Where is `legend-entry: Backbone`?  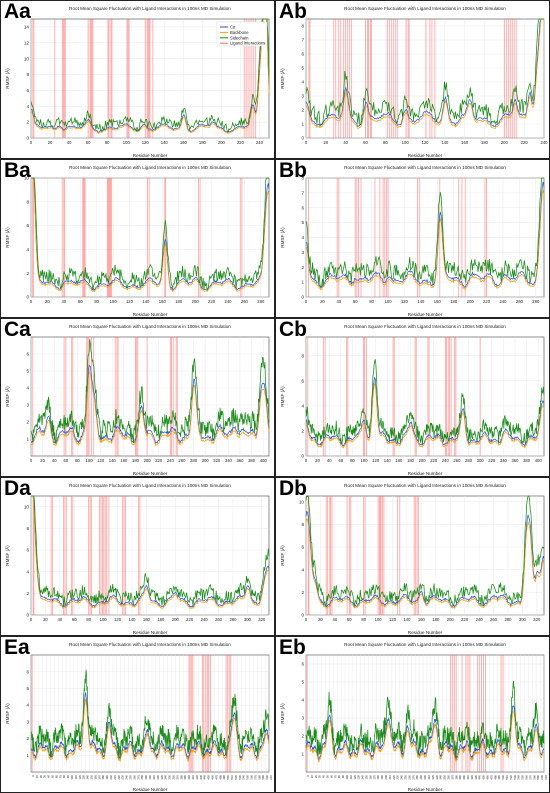 legend-entry: Backbone is located at coordinates (239, 32).